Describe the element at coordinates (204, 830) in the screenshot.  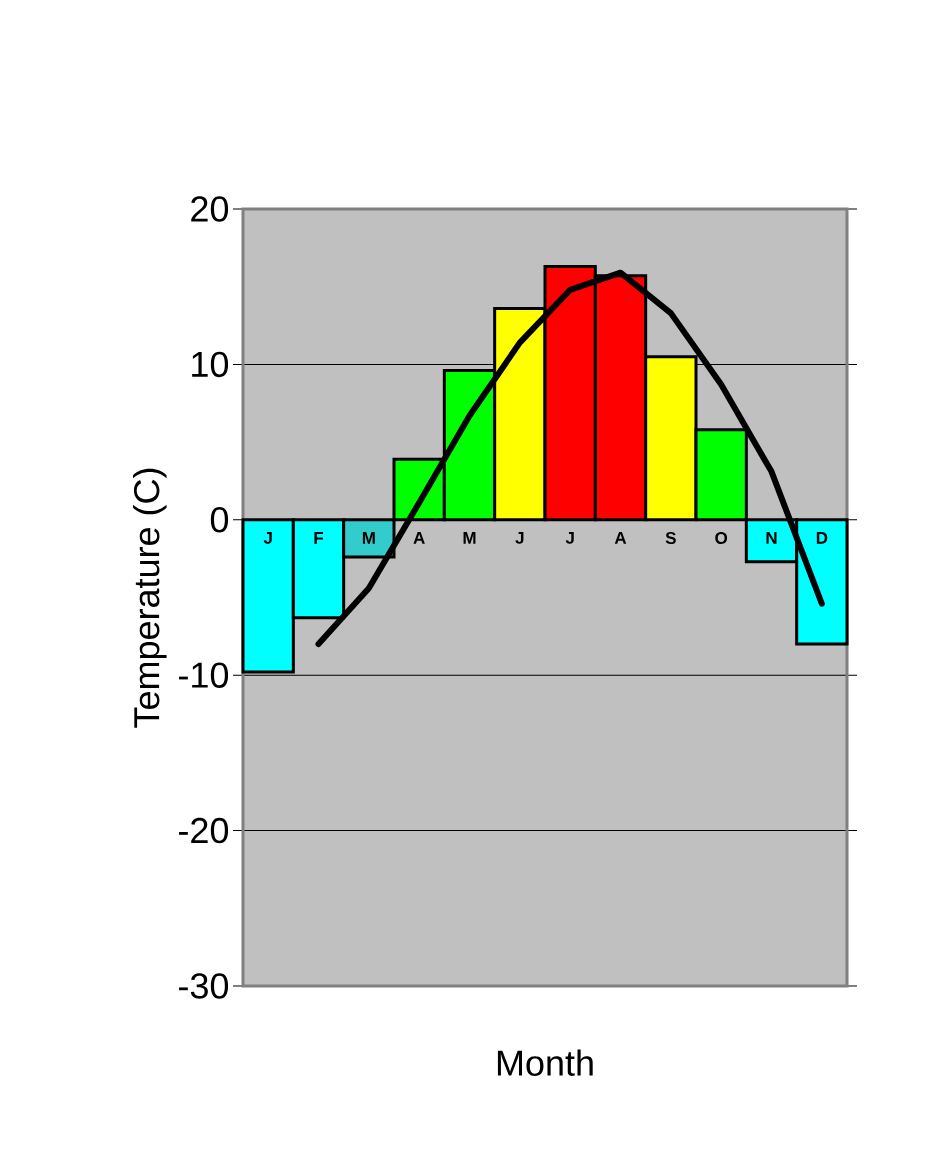
I see `y-tick-label: -20` at that location.